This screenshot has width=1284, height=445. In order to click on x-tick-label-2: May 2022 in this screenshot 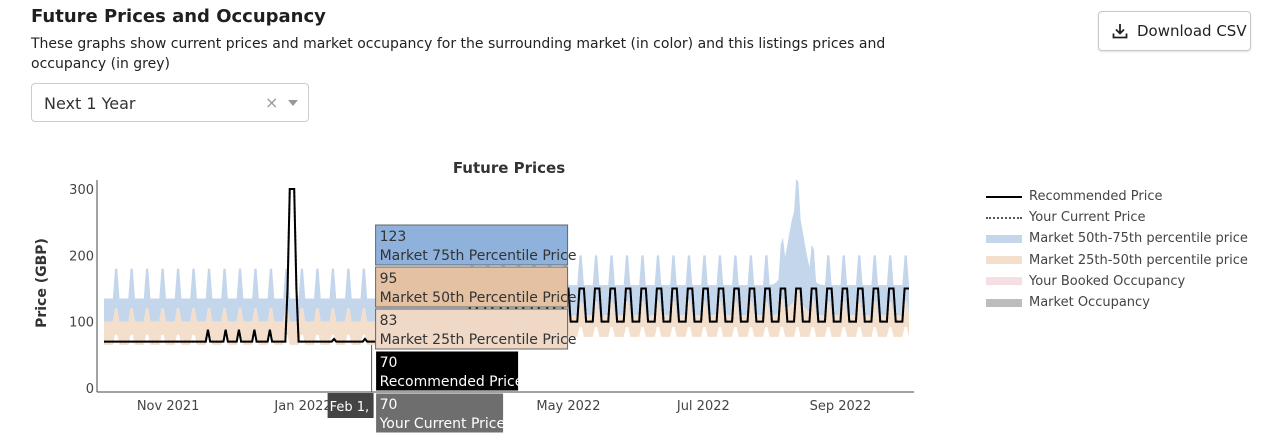, I will do `click(568, 406)`.